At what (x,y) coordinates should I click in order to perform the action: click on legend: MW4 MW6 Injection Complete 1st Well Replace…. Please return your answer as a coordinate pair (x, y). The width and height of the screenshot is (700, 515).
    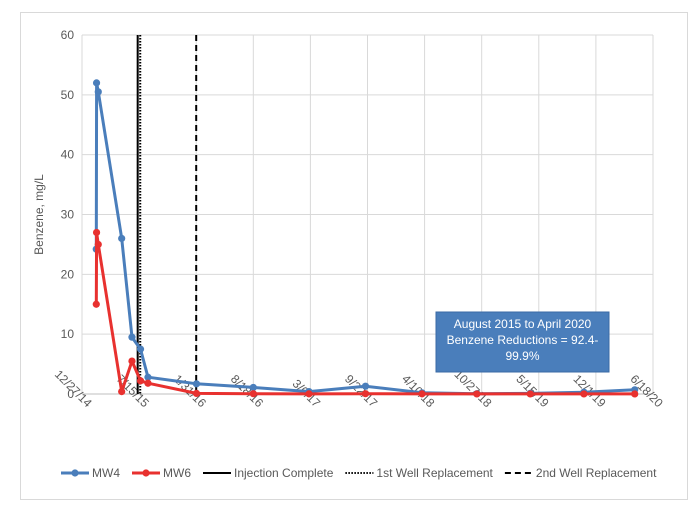
    Looking at the image, I should click on (359, 473).